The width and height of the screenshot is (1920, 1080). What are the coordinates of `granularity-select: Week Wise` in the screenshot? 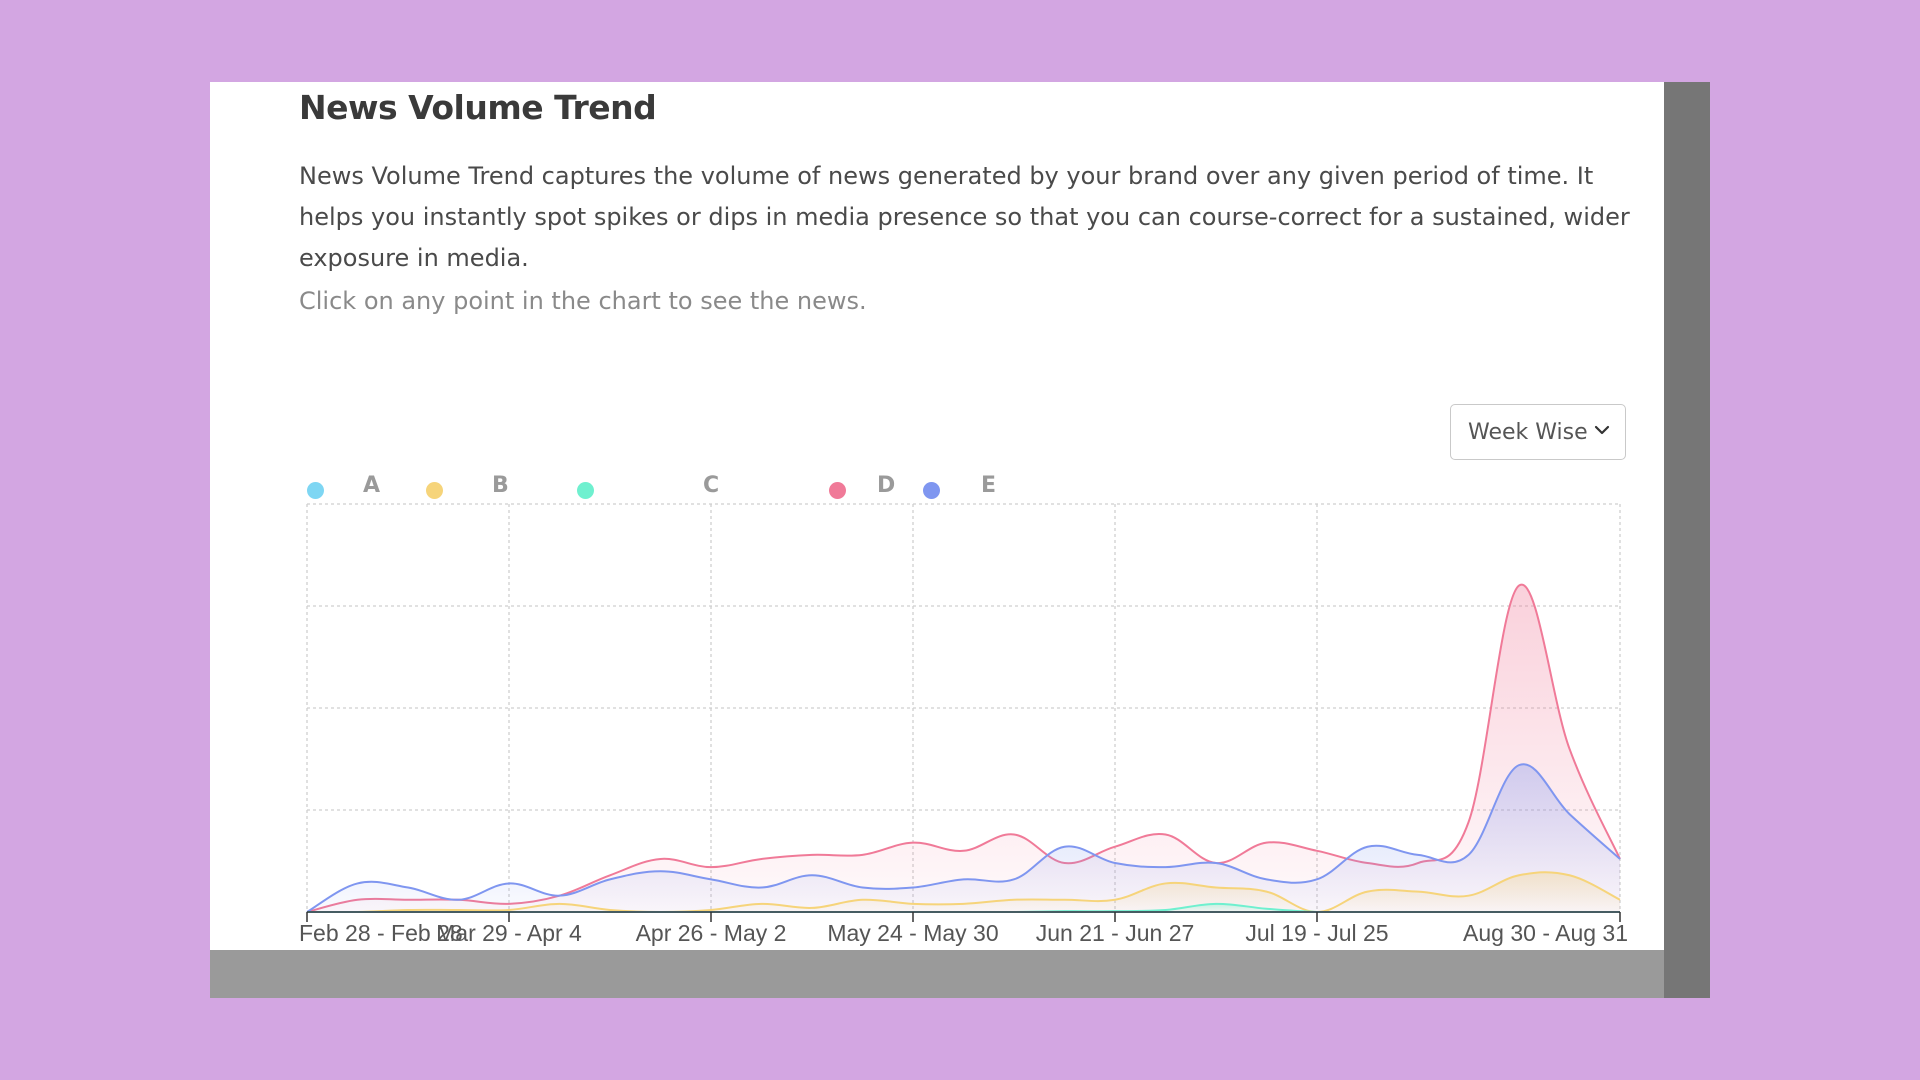 It's located at (1538, 432).